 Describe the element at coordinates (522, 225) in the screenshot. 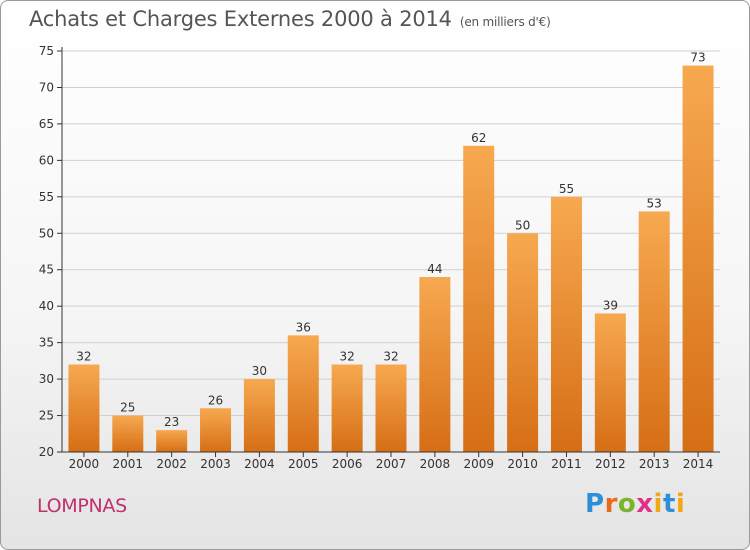

I see `bar-data-label: 50` at that location.